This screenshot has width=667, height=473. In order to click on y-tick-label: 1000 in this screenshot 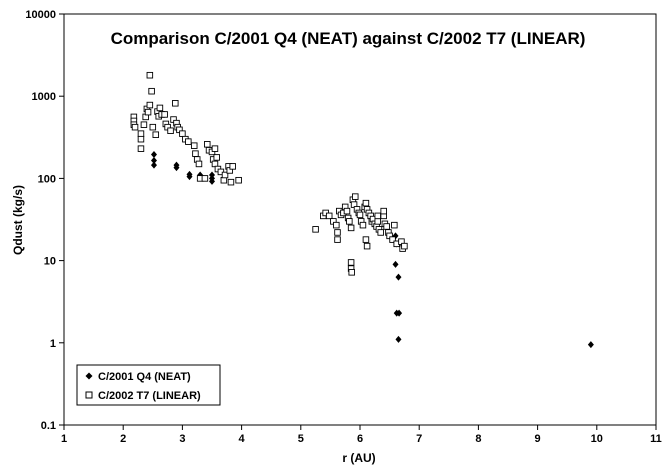, I will do `click(44, 97)`.